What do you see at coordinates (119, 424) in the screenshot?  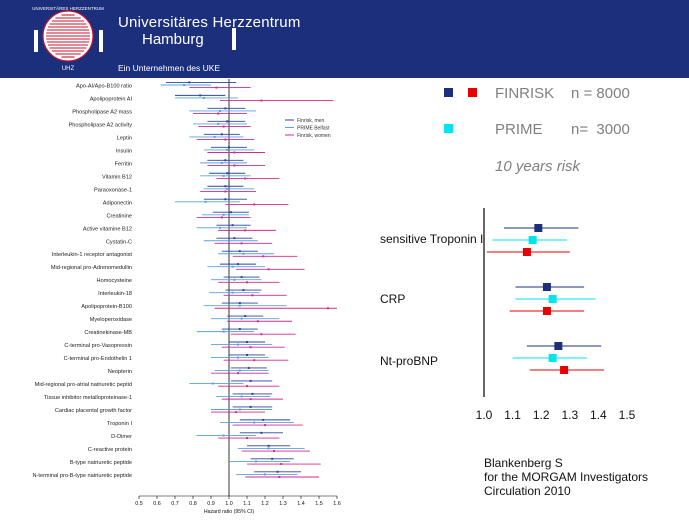 I see `category-label: Troponin I` at bounding box center [119, 424].